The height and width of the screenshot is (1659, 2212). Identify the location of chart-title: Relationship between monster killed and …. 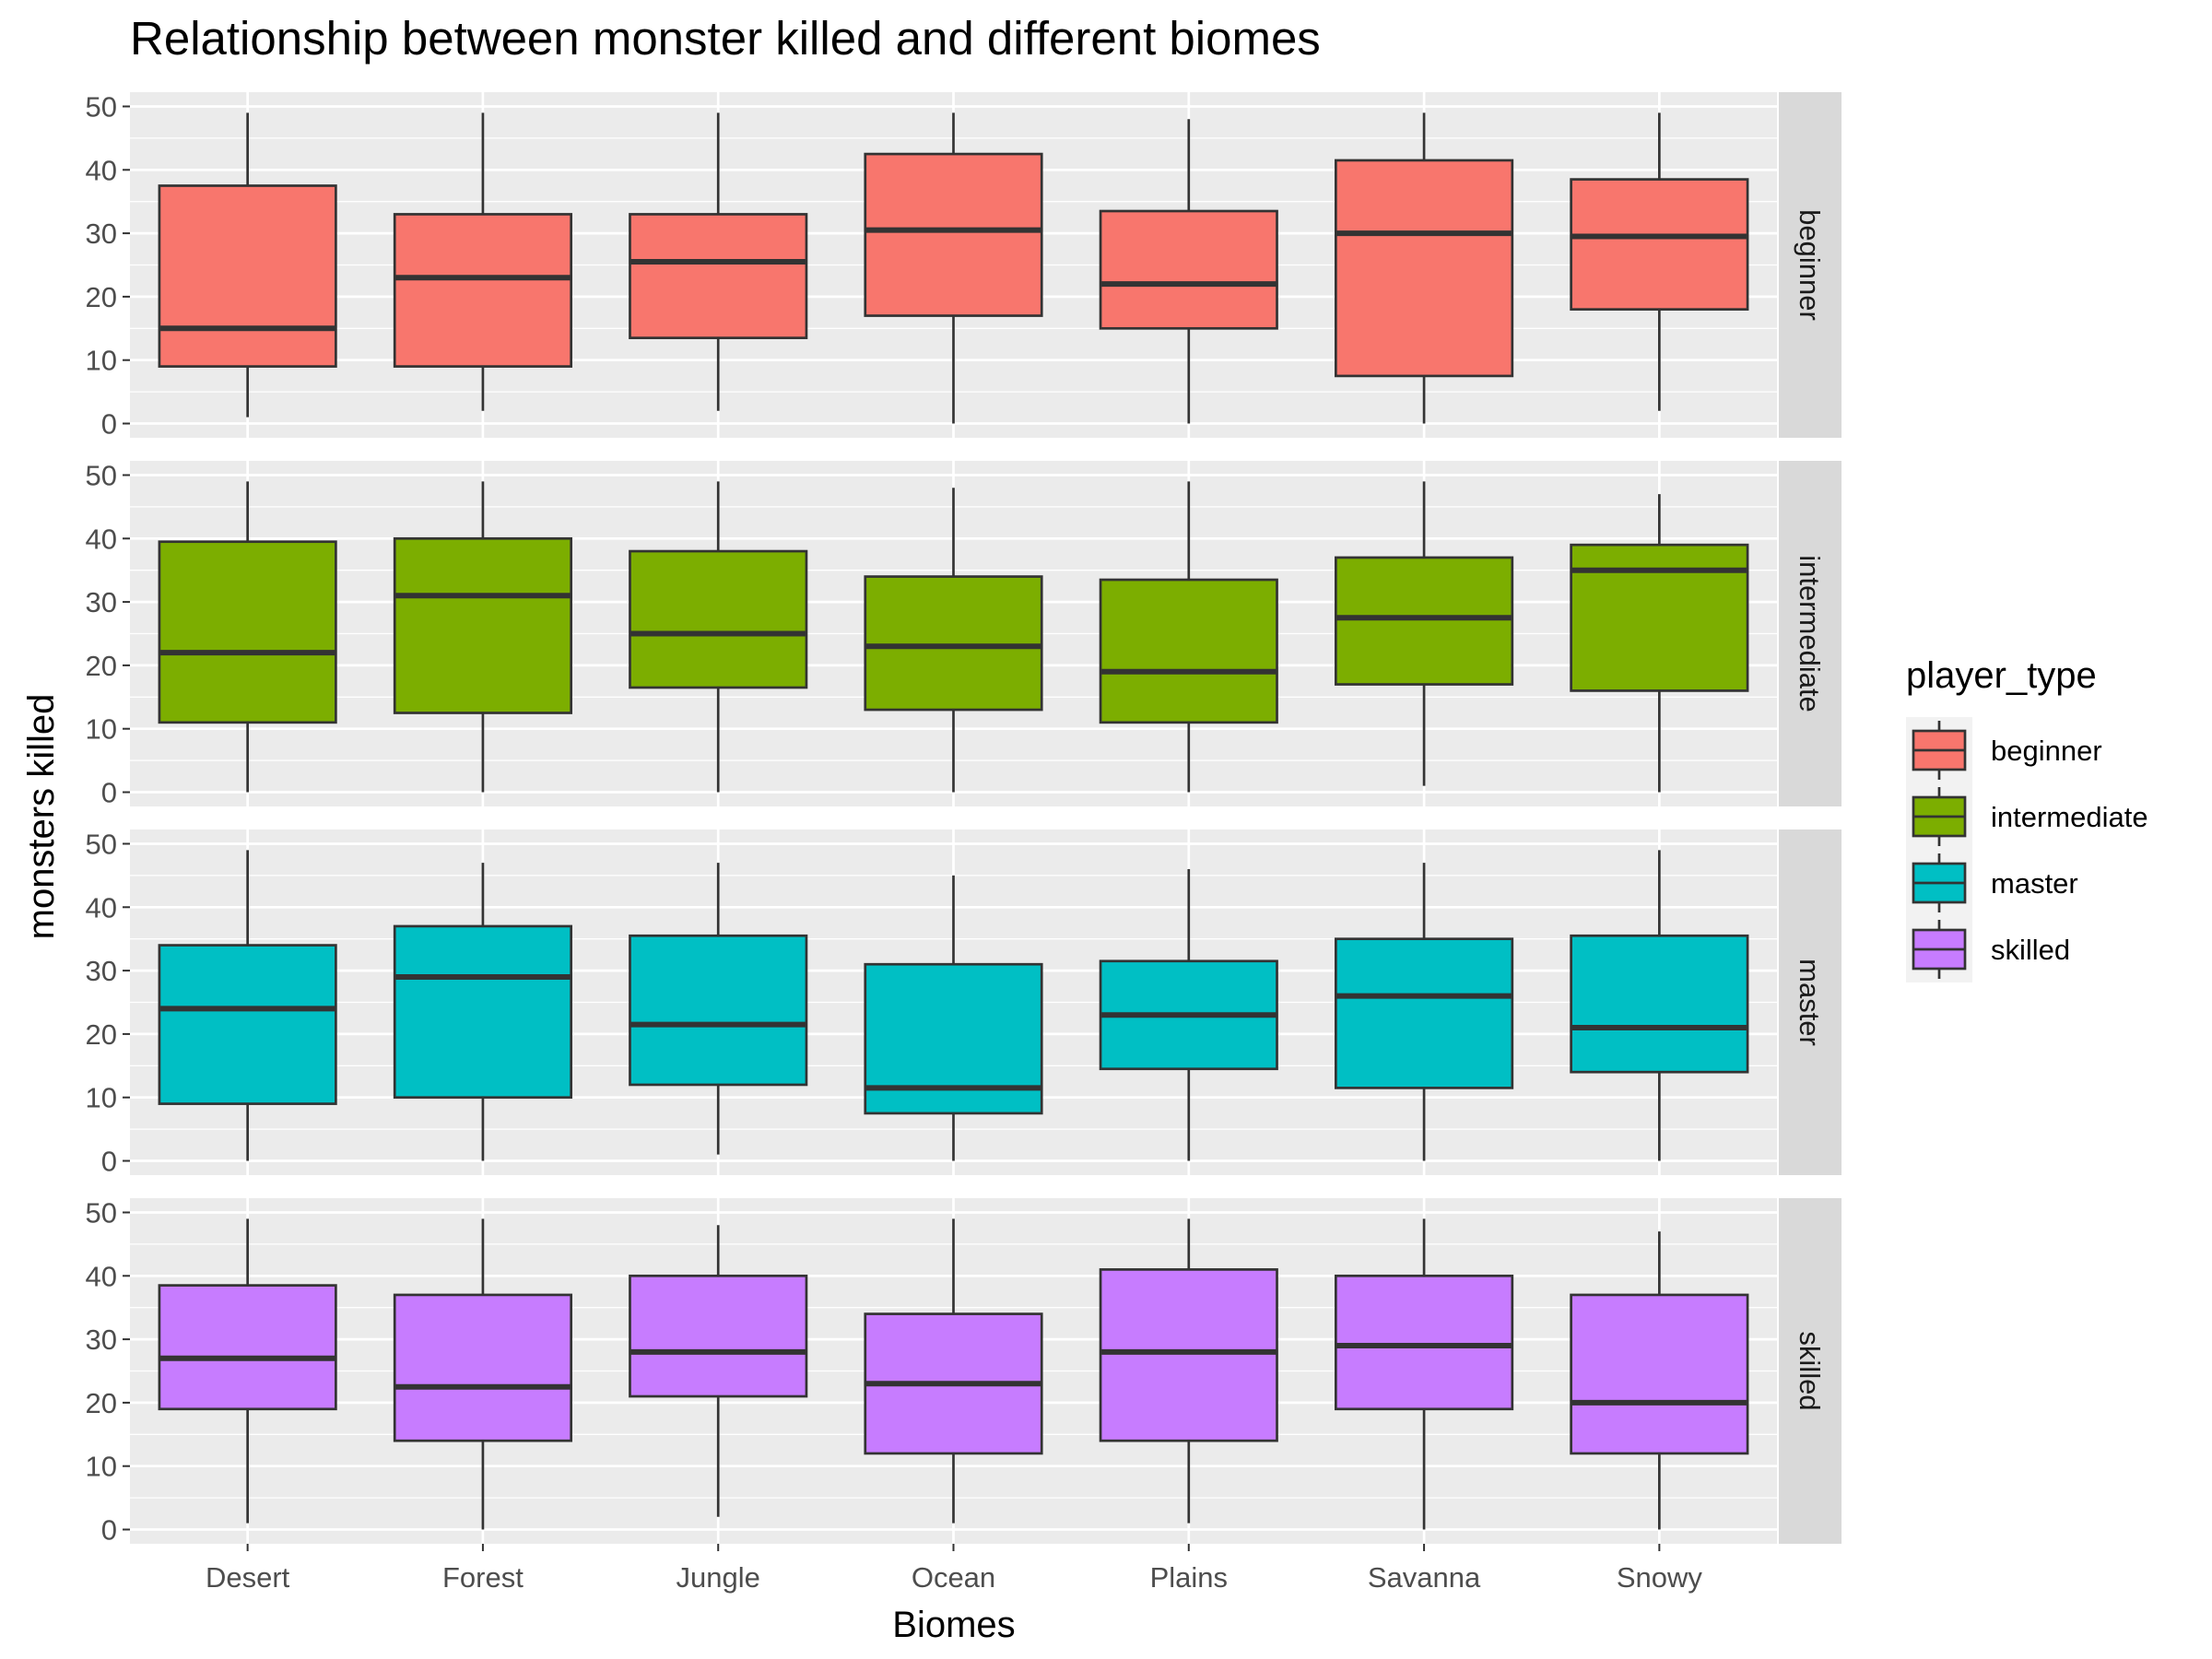
(725, 38).